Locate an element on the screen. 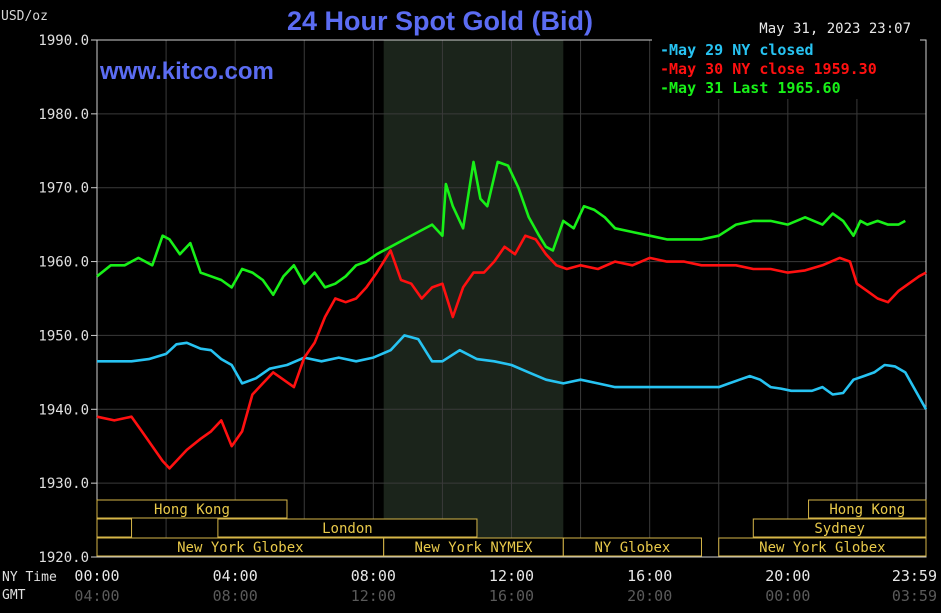  y-tick-label: 1930.0 is located at coordinates (63, 484).